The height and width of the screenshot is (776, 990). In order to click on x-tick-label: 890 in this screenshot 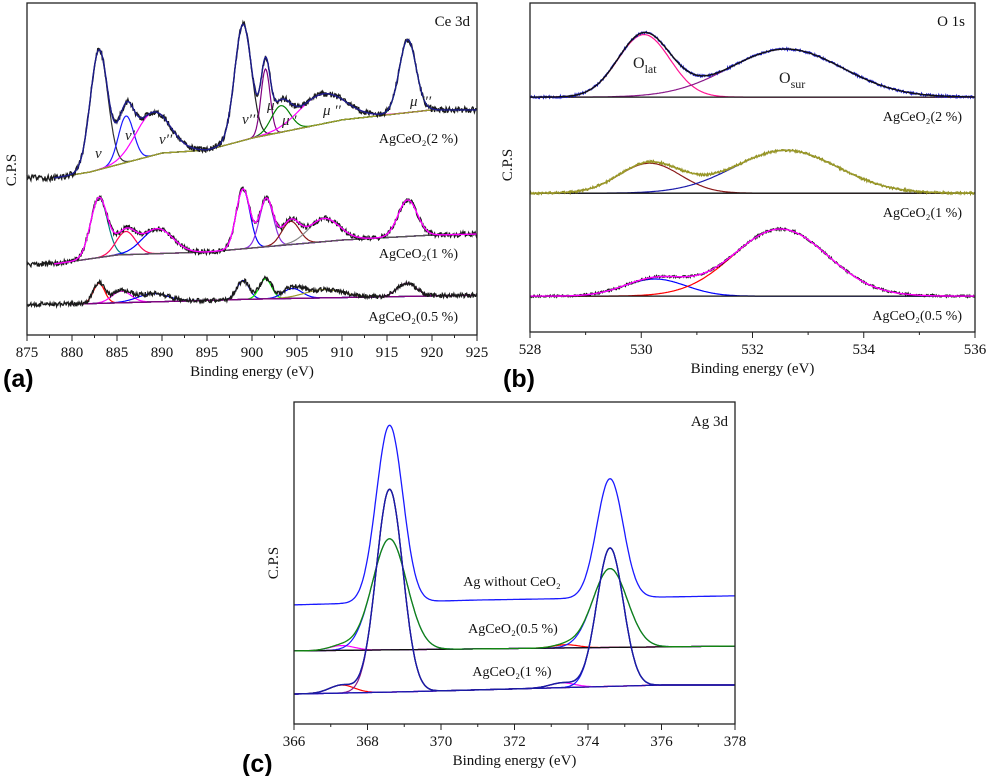, I will do `click(162, 353)`.